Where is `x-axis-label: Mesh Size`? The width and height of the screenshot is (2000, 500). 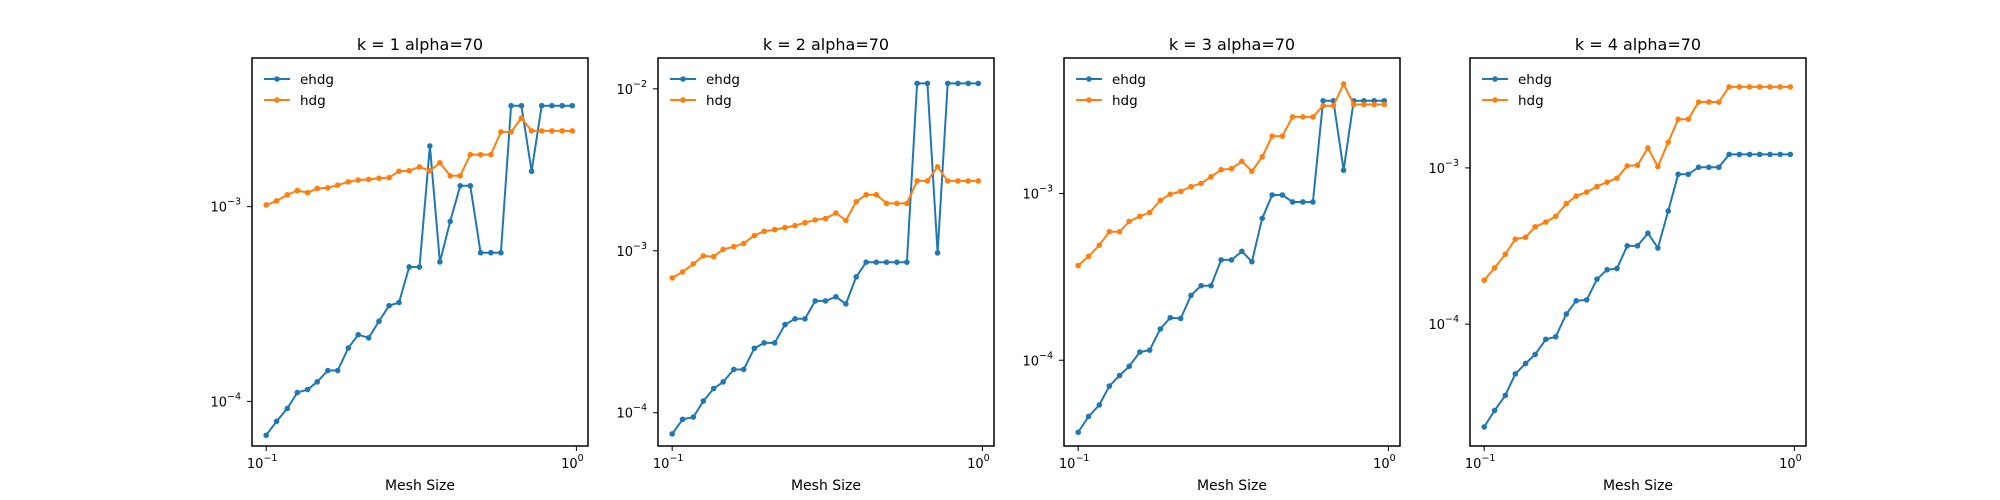
x-axis-label: Mesh Size is located at coordinates (1638, 486).